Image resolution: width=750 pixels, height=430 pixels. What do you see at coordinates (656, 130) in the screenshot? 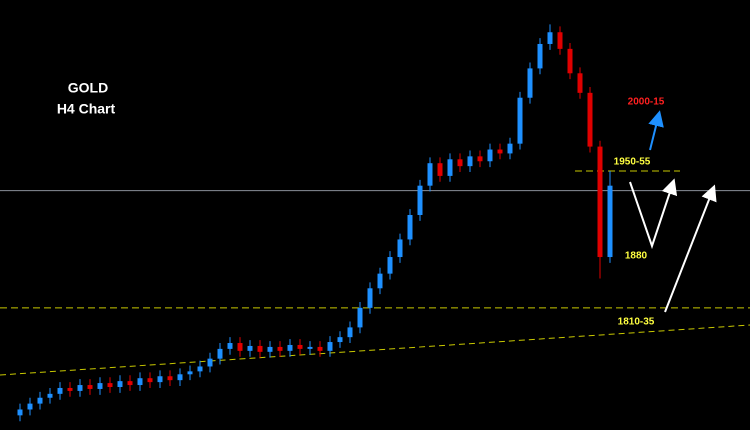
I see `target-arrow` at bounding box center [656, 130].